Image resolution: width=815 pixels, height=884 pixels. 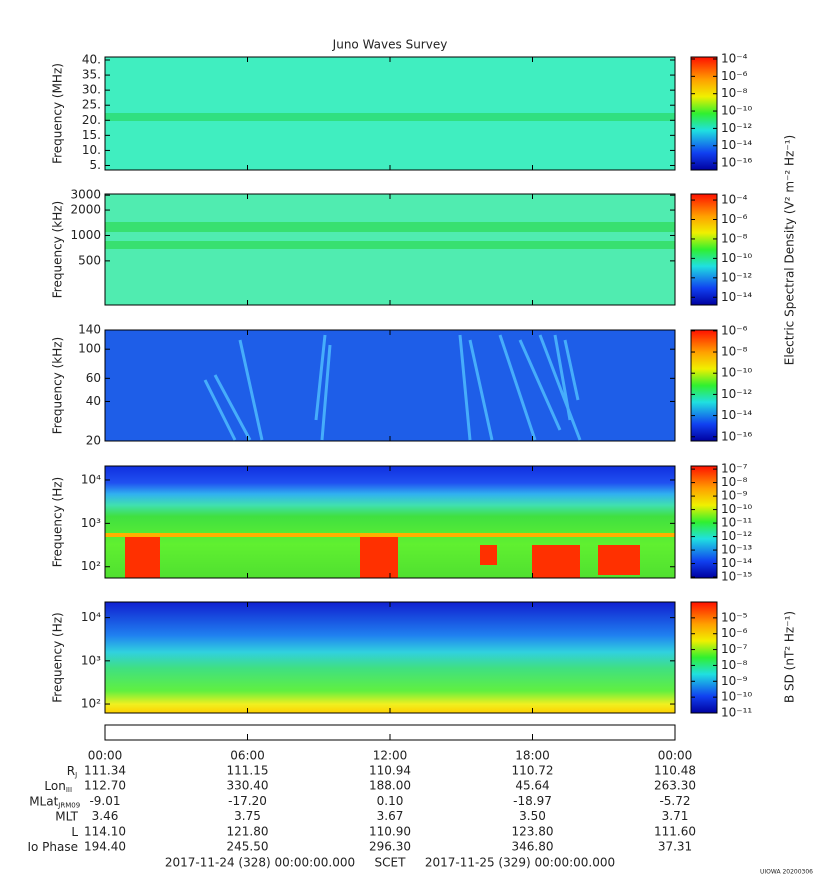 What do you see at coordinates (786, 872) in the screenshot?
I see `credit: UIOWA 20200306` at bounding box center [786, 872].